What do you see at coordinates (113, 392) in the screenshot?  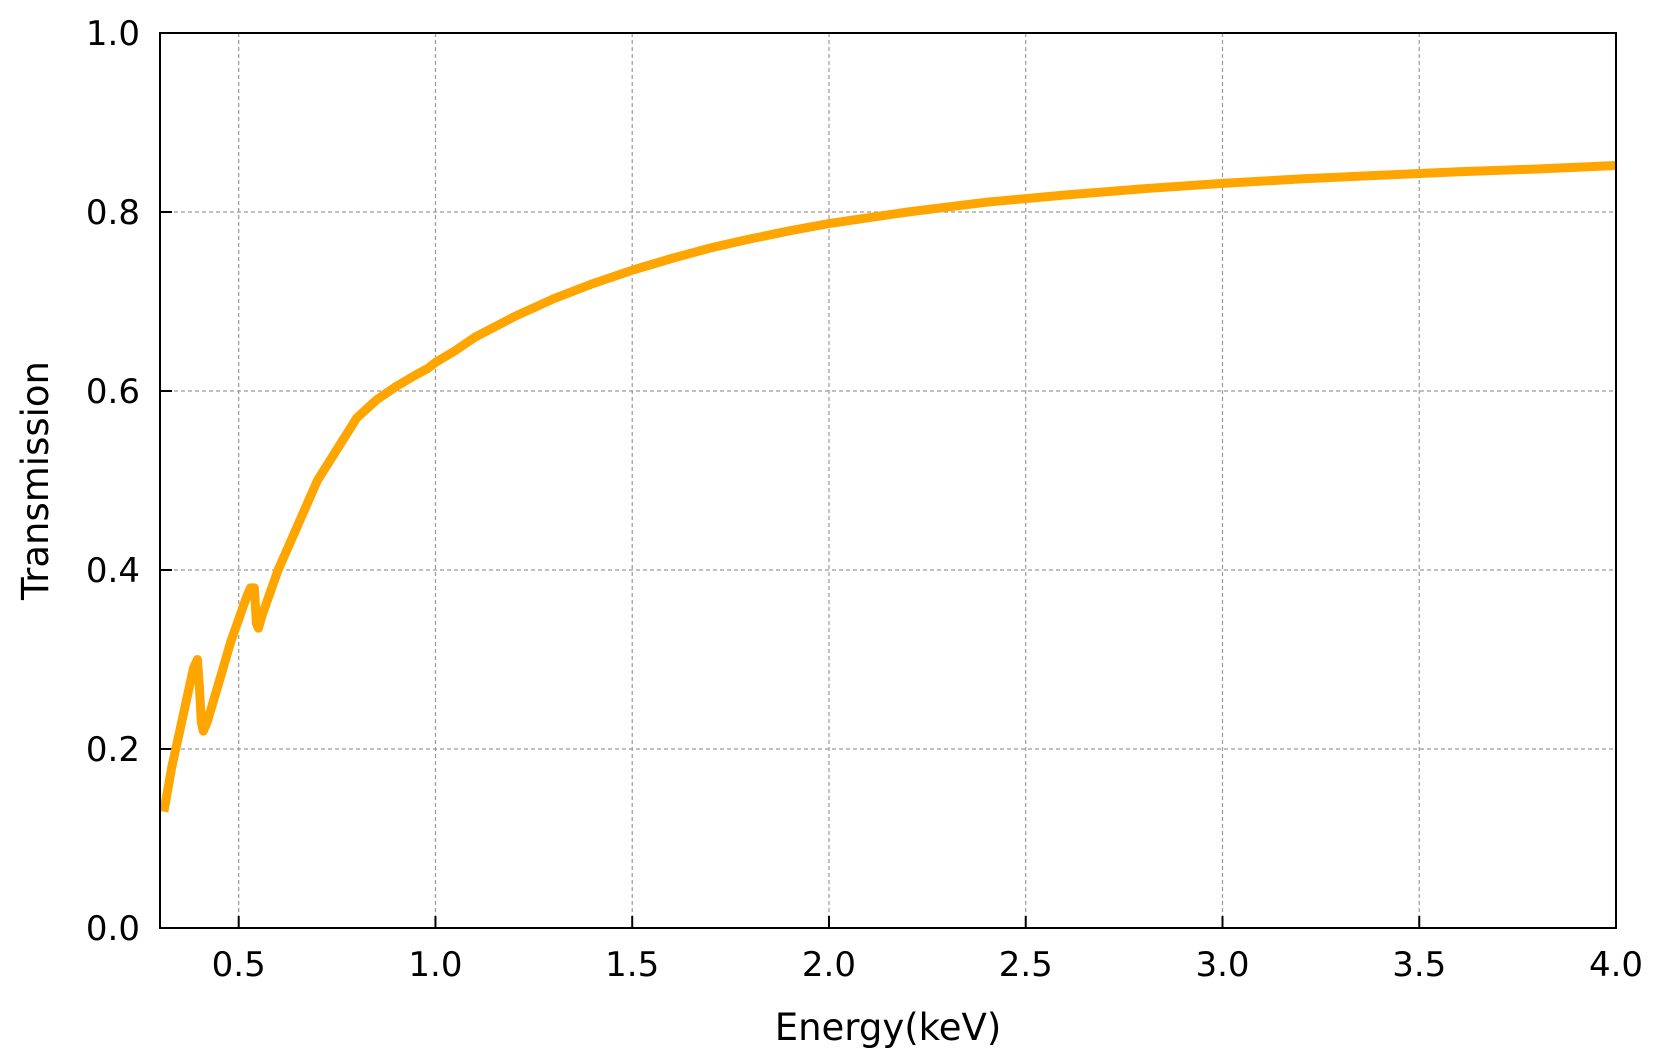 I see `y-tick-label: 0.6` at bounding box center [113, 392].